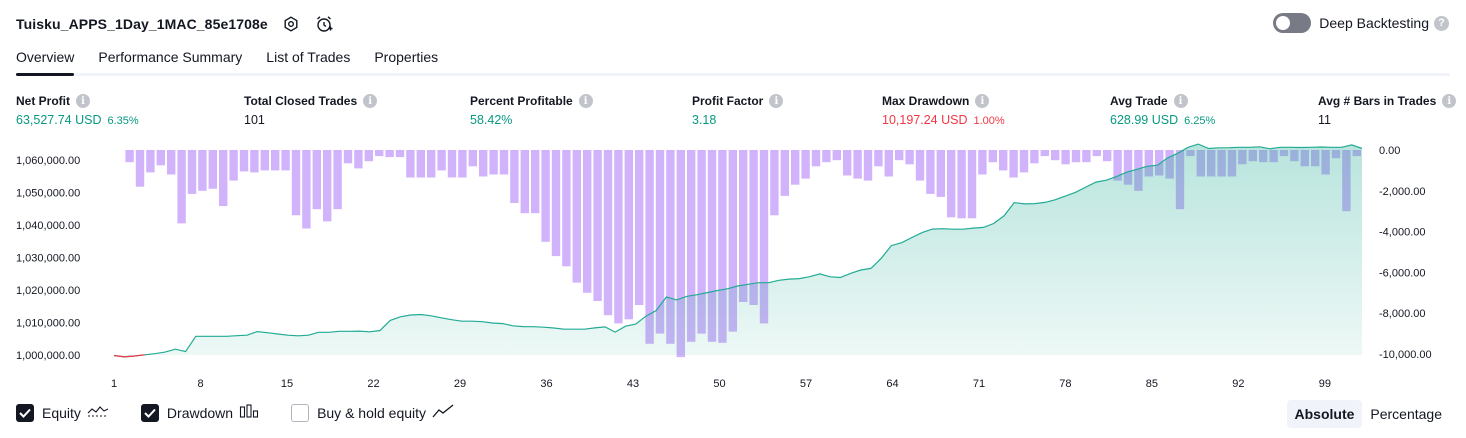  I want to click on percent-profitable-label: Percent Profitable, so click(521, 101).